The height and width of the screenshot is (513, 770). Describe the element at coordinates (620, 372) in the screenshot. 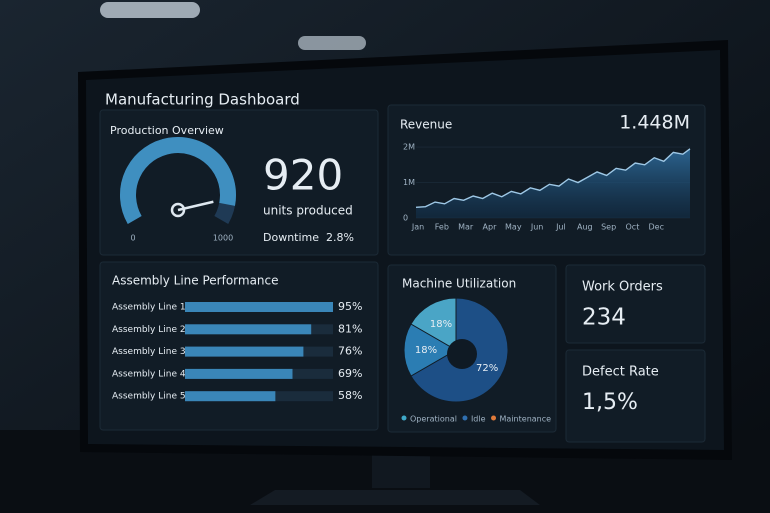

I see `panel-title: Defect Rate` at that location.